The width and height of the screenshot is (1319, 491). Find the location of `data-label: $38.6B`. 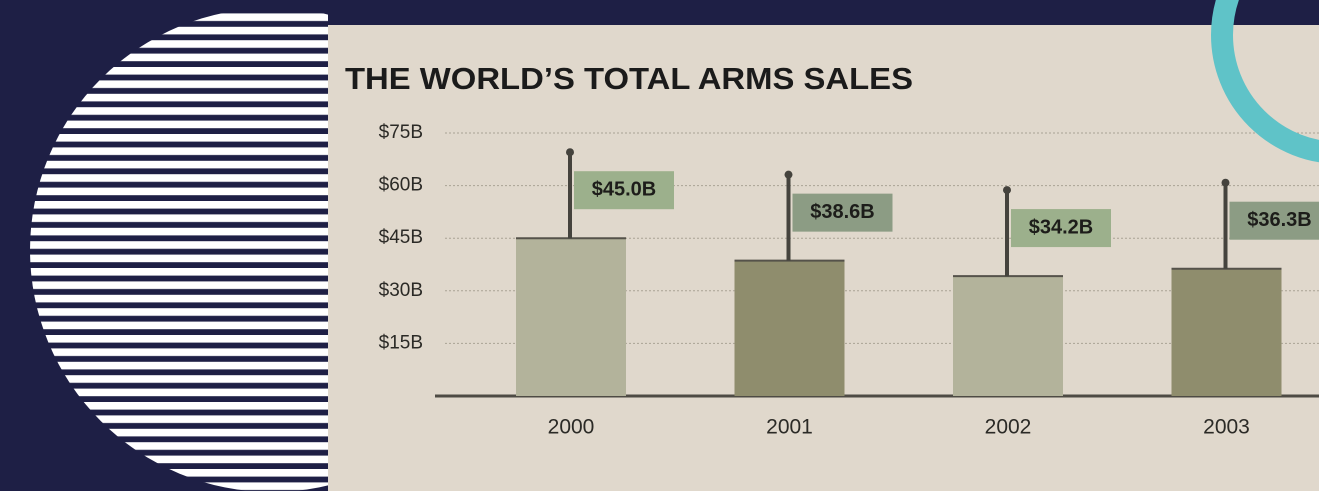

data-label: $38.6B is located at coordinates (842, 212).